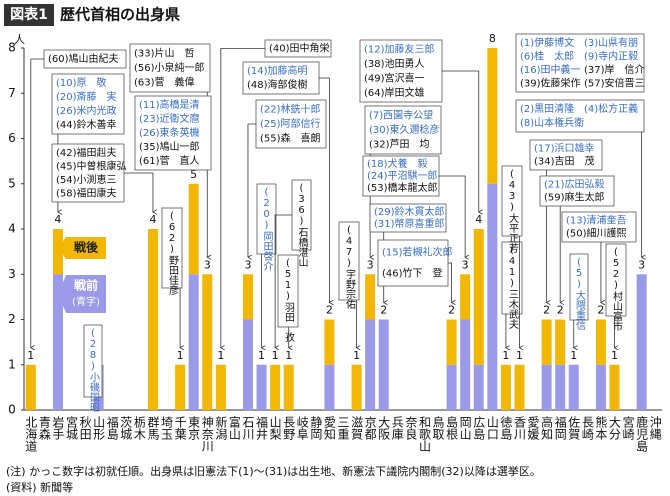 The height and width of the screenshot is (496, 670). I want to click on annotation-text: (53)橋本龍太郎, so click(402, 187).